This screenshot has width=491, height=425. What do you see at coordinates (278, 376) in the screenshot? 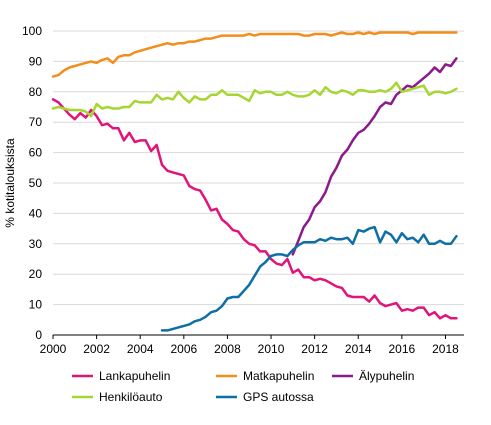
I see `legend-label: Matkapuhelin` at bounding box center [278, 376].